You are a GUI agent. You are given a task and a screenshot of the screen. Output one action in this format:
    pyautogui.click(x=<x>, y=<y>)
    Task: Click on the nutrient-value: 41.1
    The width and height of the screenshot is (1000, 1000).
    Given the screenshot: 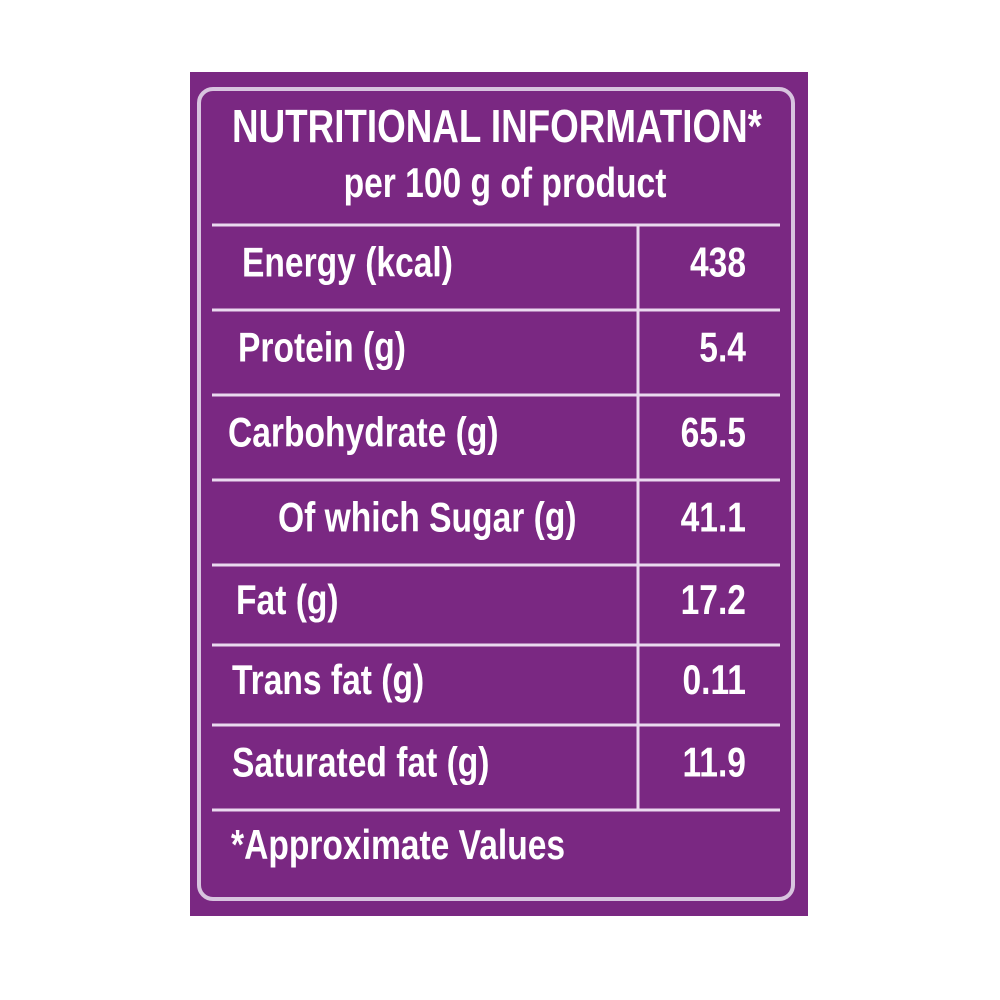 What is the action you would take?
    pyautogui.click(x=713, y=518)
    